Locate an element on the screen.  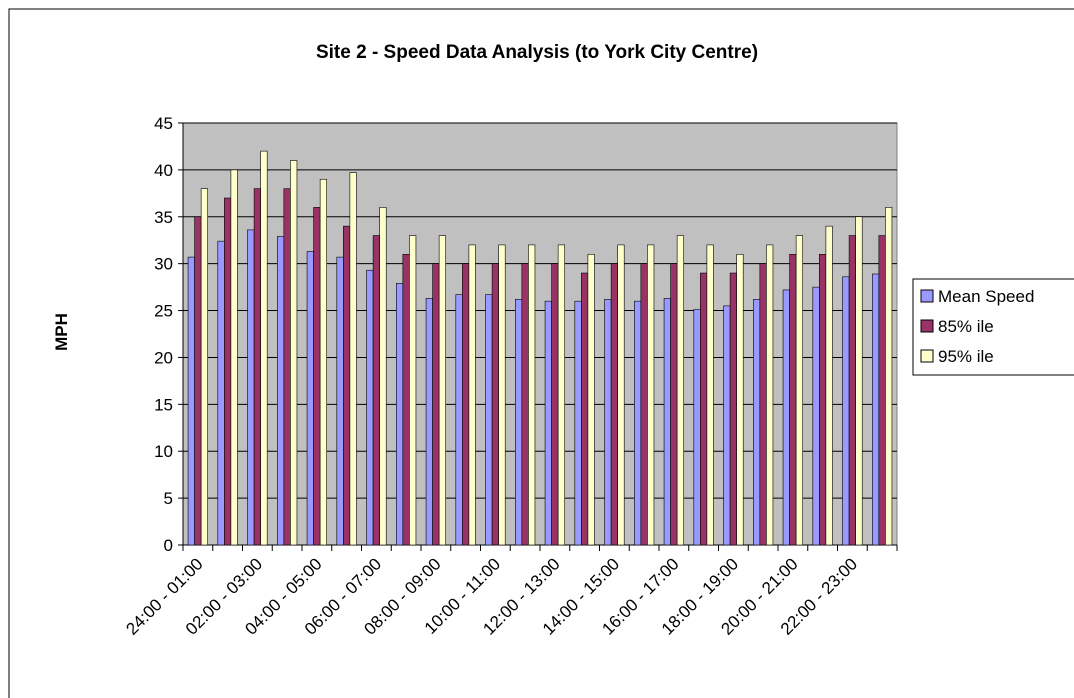
legend-label: 85% ile is located at coordinates (966, 326).